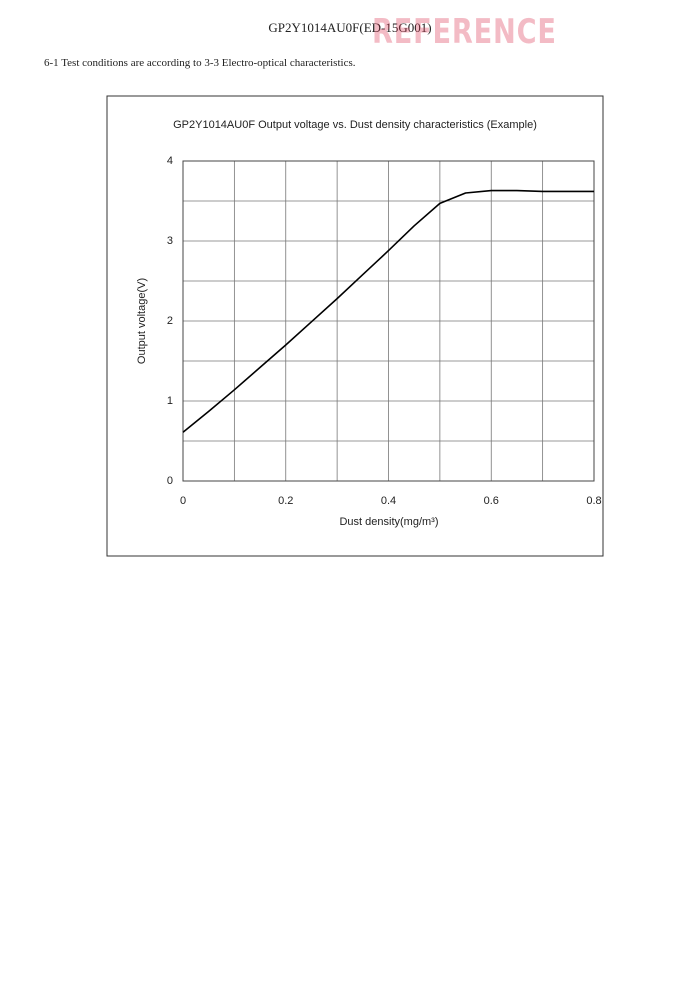 The width and height of the screenshot is (700, 989). What do you see at coordinates (388, 522) in the screenshot?
I see `x-axis-label: Dust density(mg/m³)` at bounding box center [388, 522].